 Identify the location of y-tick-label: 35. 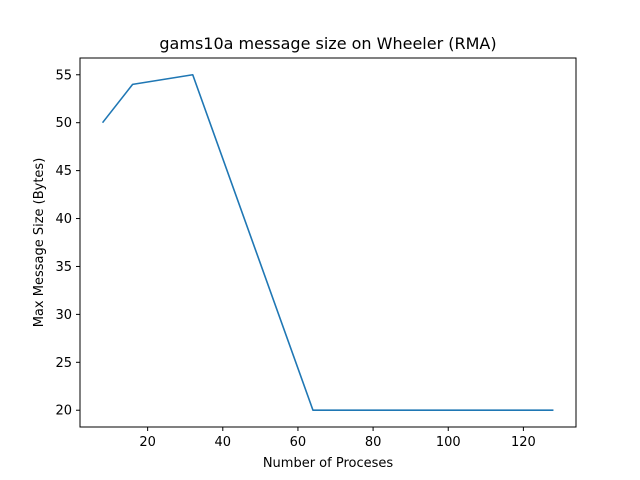
(63, 267).